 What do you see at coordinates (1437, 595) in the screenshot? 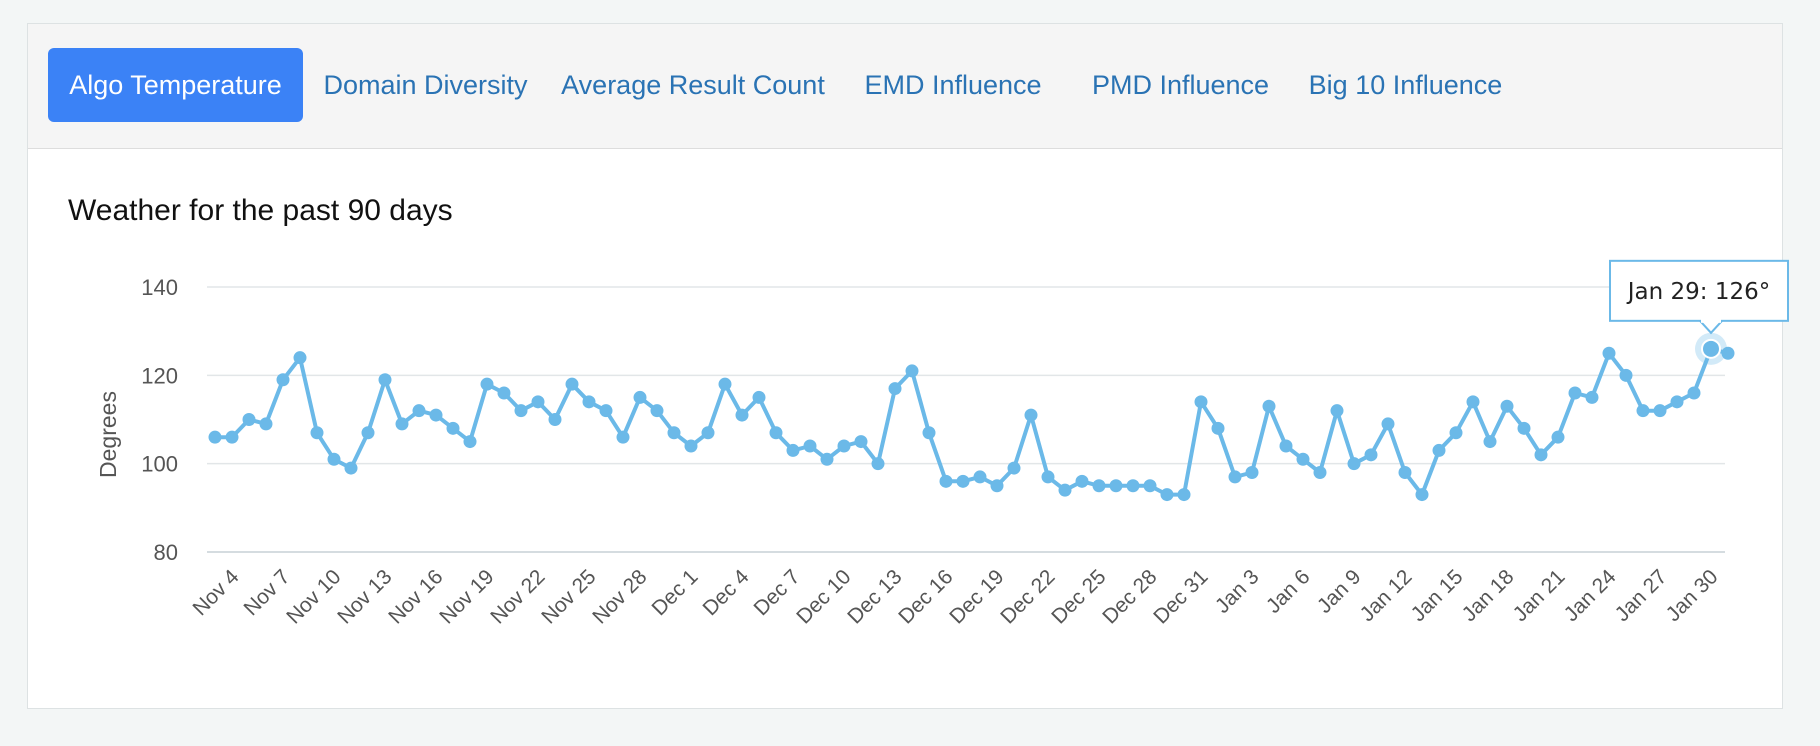
I see `x-tick-label: Jan 15` at bounding box center [1437, 595].